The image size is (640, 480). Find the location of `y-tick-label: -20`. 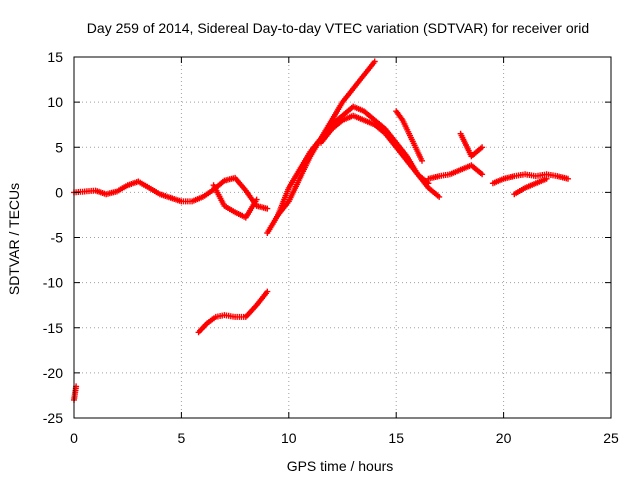

y-tick-label: -20 is located at coordinates (53, 373).